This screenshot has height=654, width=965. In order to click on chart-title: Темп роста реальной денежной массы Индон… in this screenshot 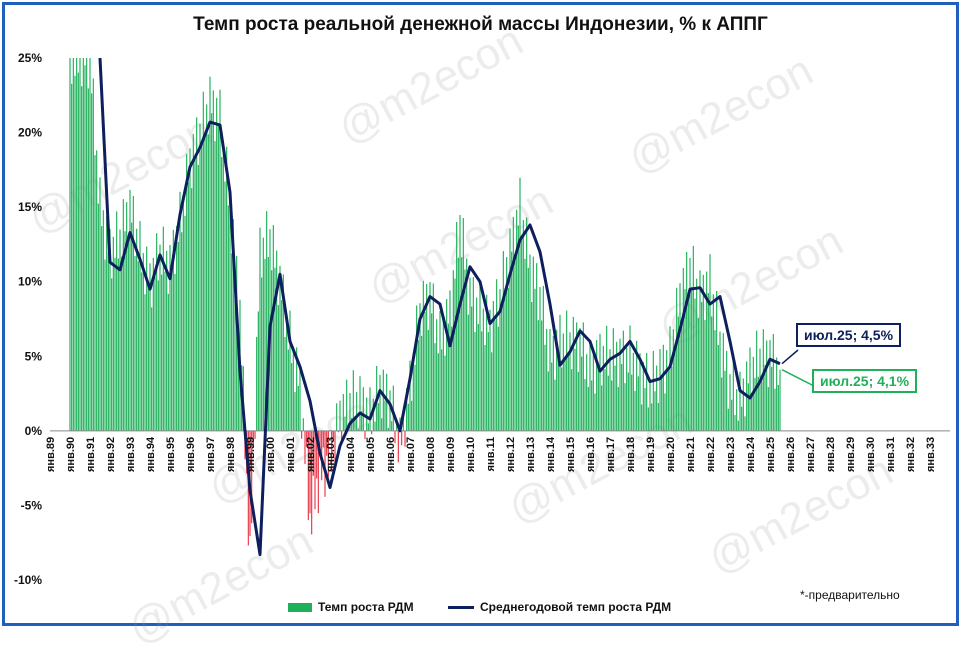, I will do `click(480, 24)`.